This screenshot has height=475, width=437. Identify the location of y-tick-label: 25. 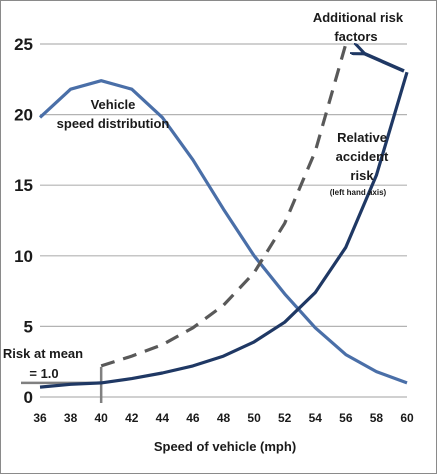
(23, 44).